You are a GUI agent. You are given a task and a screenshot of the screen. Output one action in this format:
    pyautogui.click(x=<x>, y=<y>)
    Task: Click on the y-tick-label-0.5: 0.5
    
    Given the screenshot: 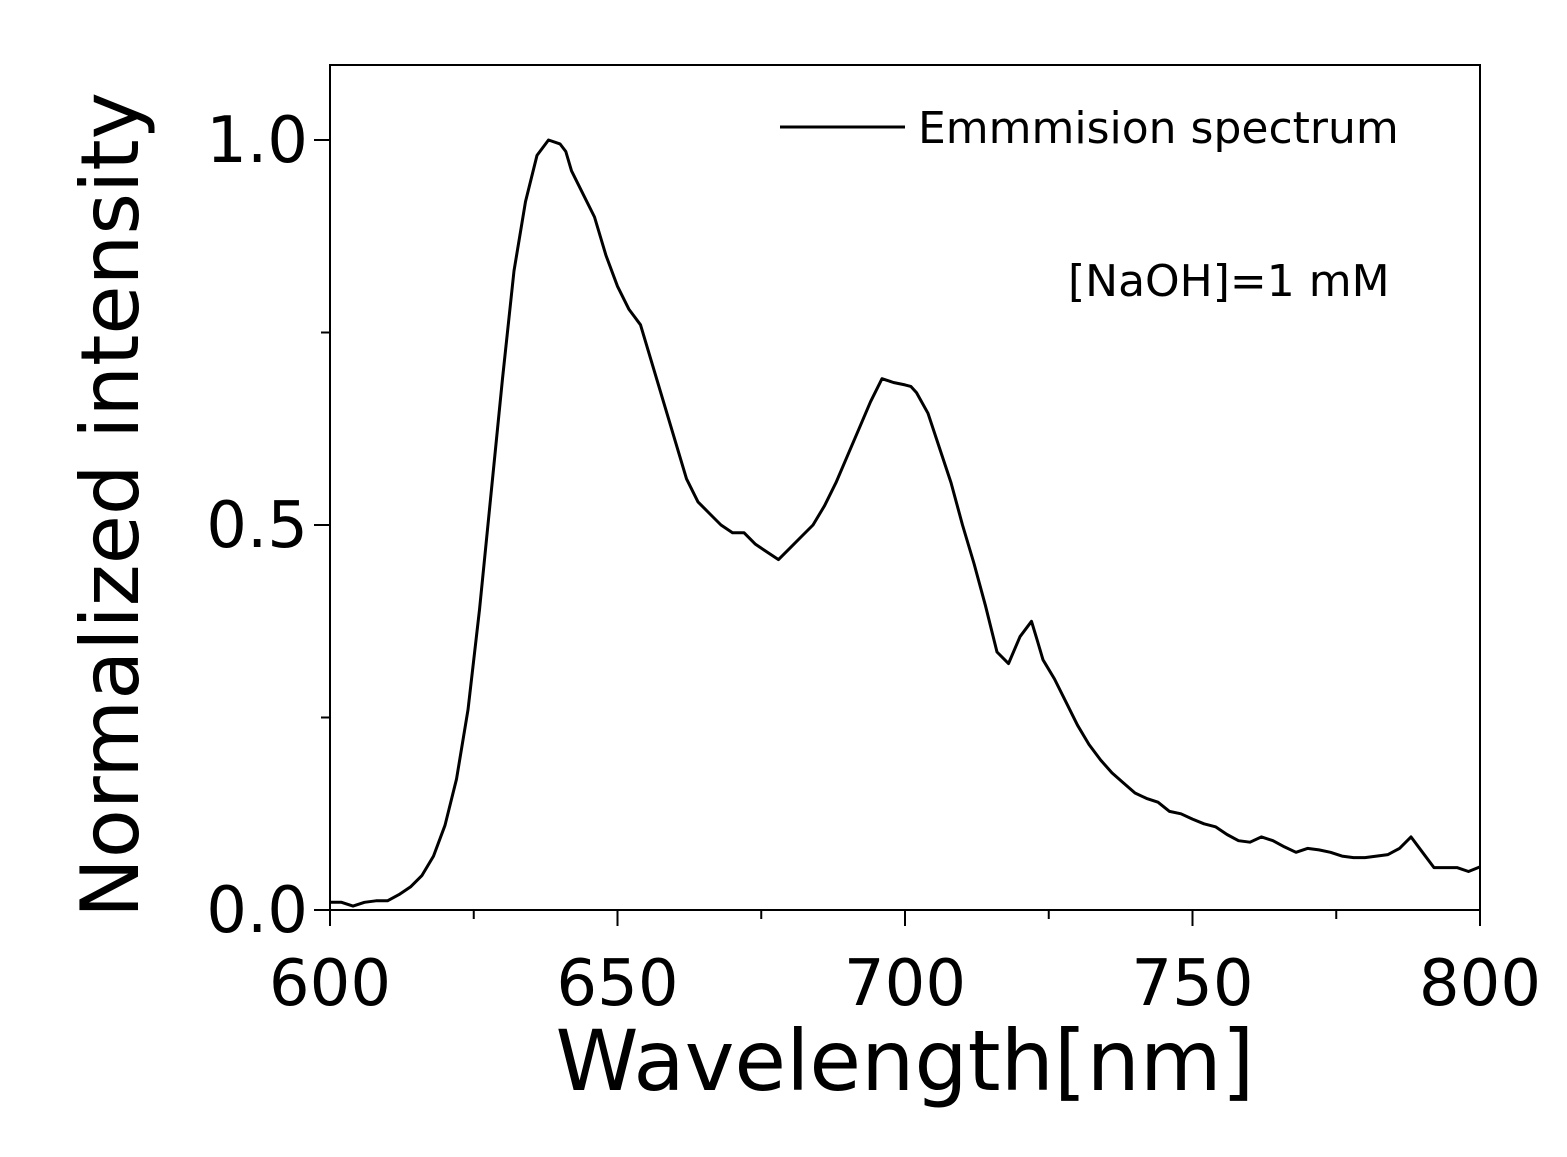 What is the action you would take?
    pyautogui.click(x=257, y=526)
    